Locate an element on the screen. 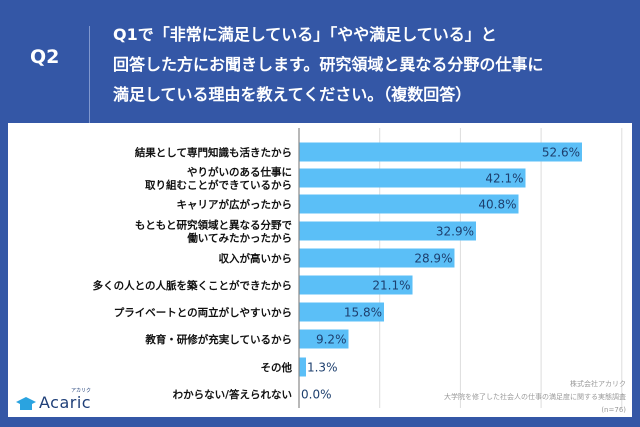 The width and height of the screenshot is (640, 427). data-label: 28.9% is located at coordinates (433, 259).